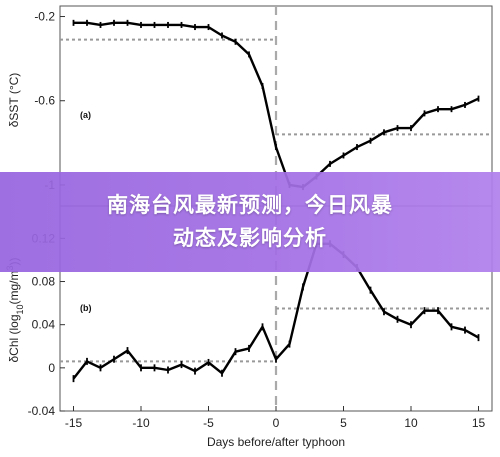 The image size is (500, 457). What do you see at coordinates (14, 100) in the screenshot?
I see `y-axis-title-sst: δSST (°C)` at bounding box center [14, 100].